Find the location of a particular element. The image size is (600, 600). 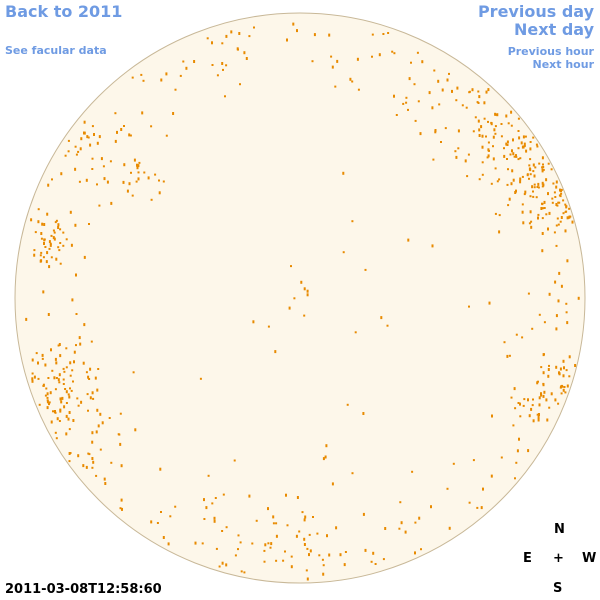

compass-west: W is located at coordinates (589, 558).